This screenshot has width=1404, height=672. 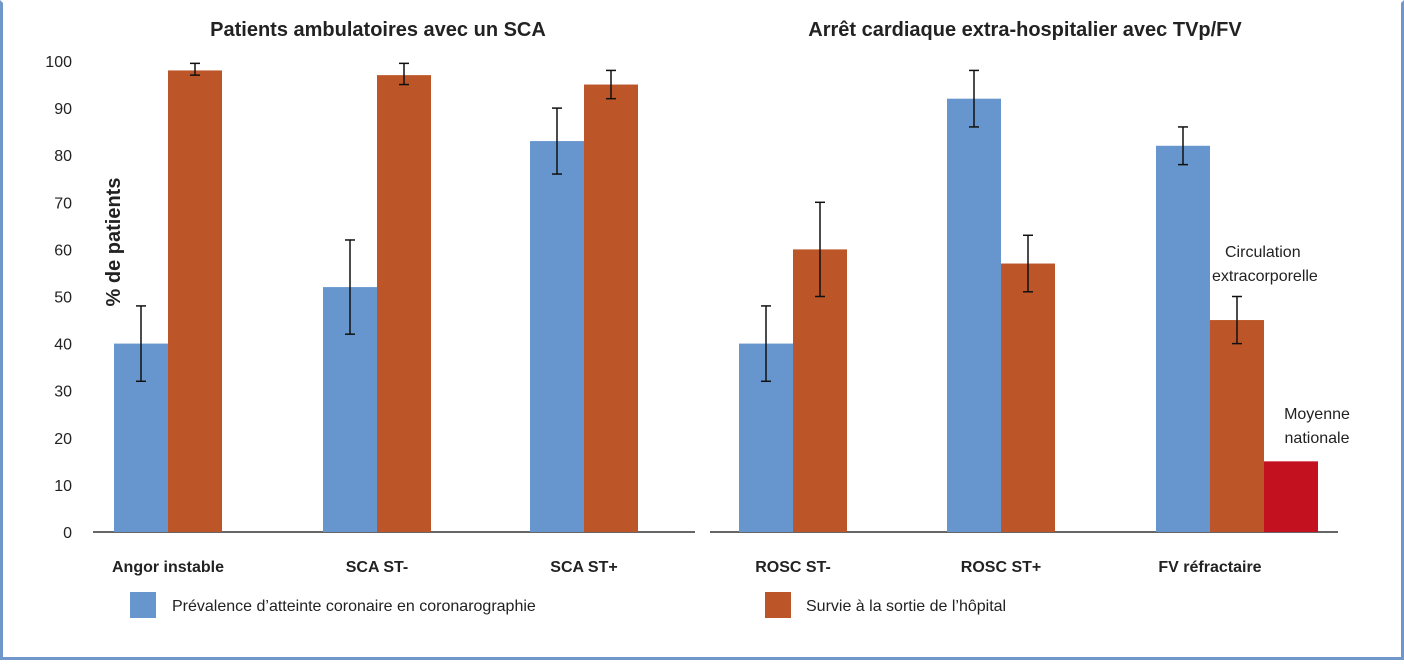 What do you see at coordinates (583, 567) in the screenshot?
I see `category-label: SCA ST+` at bounding box center [583, 567].